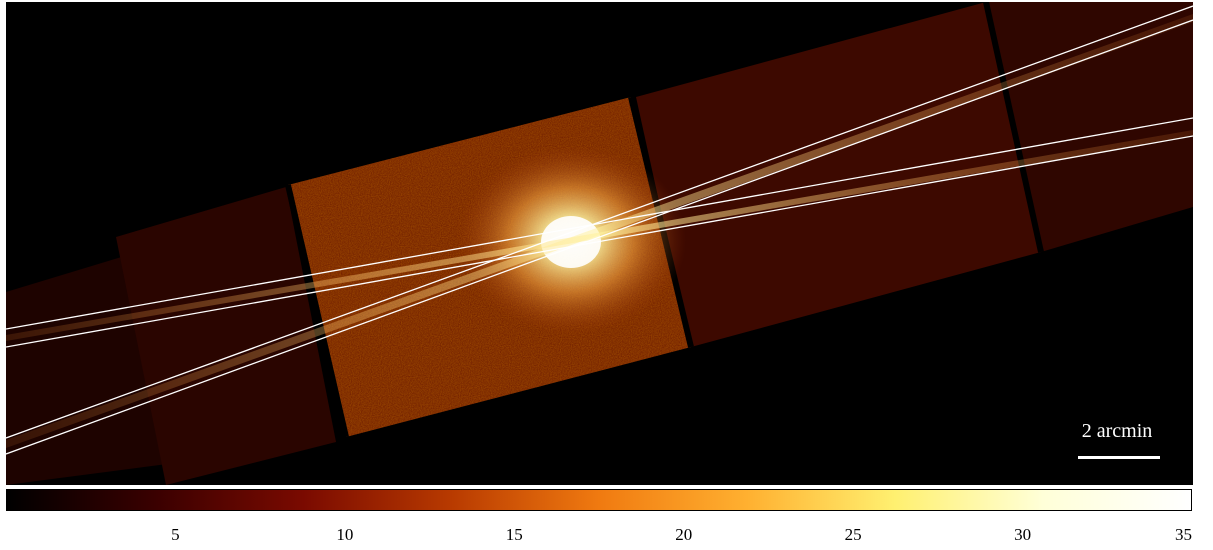  Describe the element at coordinates (606, 537) in the screenshot. I see `colorbar-ticks: 5 10 15 20 25 30 35` at that location.